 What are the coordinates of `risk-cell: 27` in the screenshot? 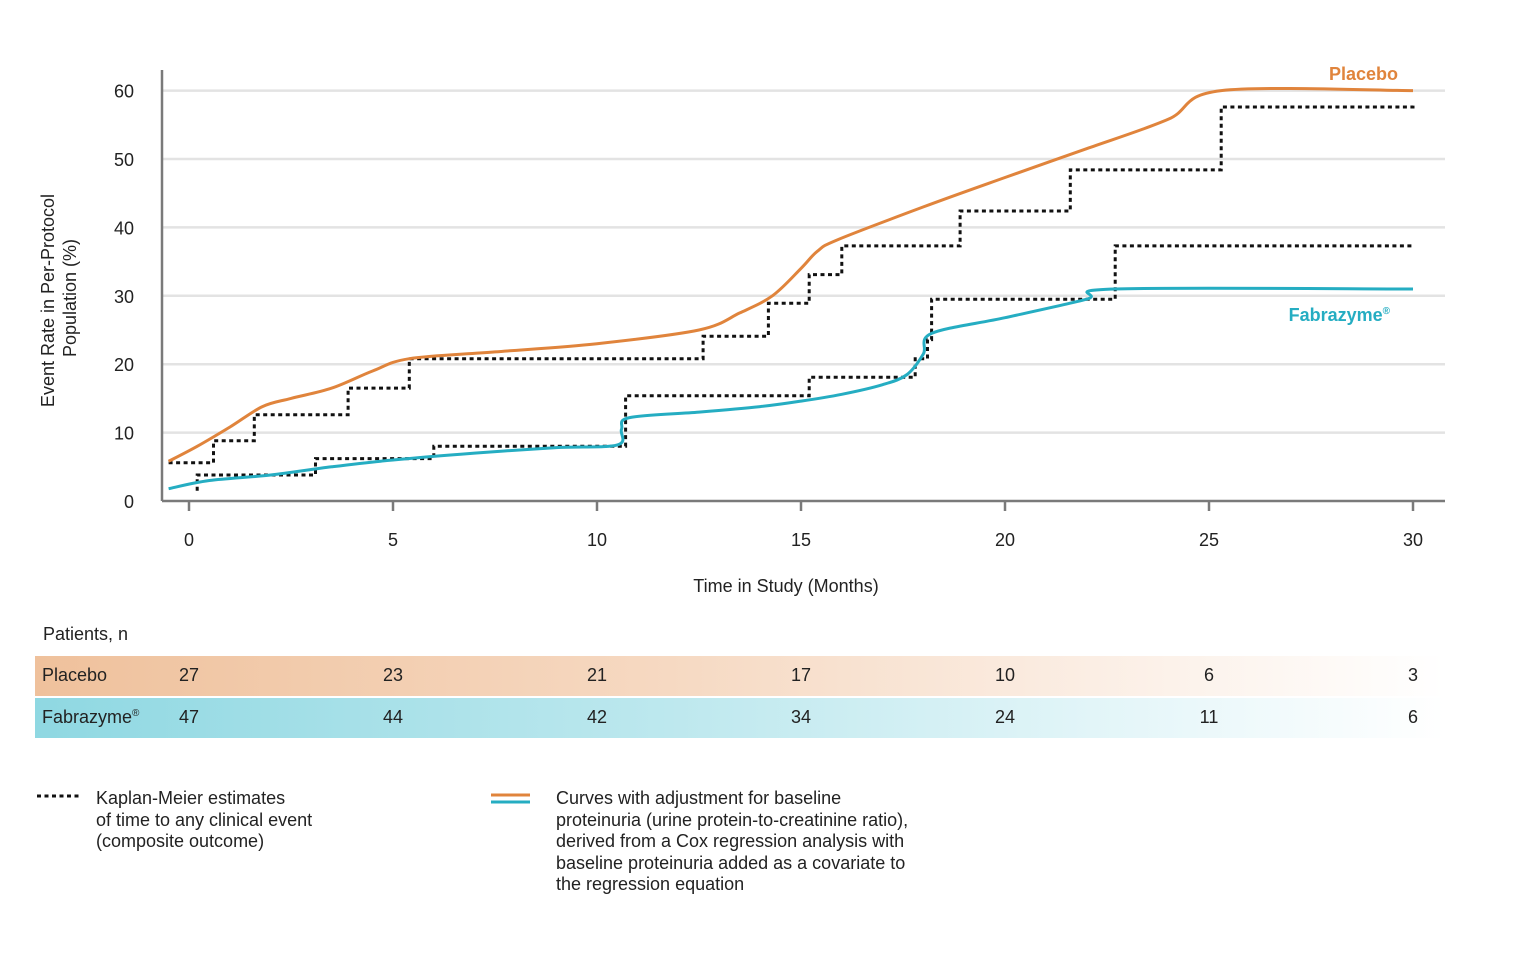 It's located at (189, 675).